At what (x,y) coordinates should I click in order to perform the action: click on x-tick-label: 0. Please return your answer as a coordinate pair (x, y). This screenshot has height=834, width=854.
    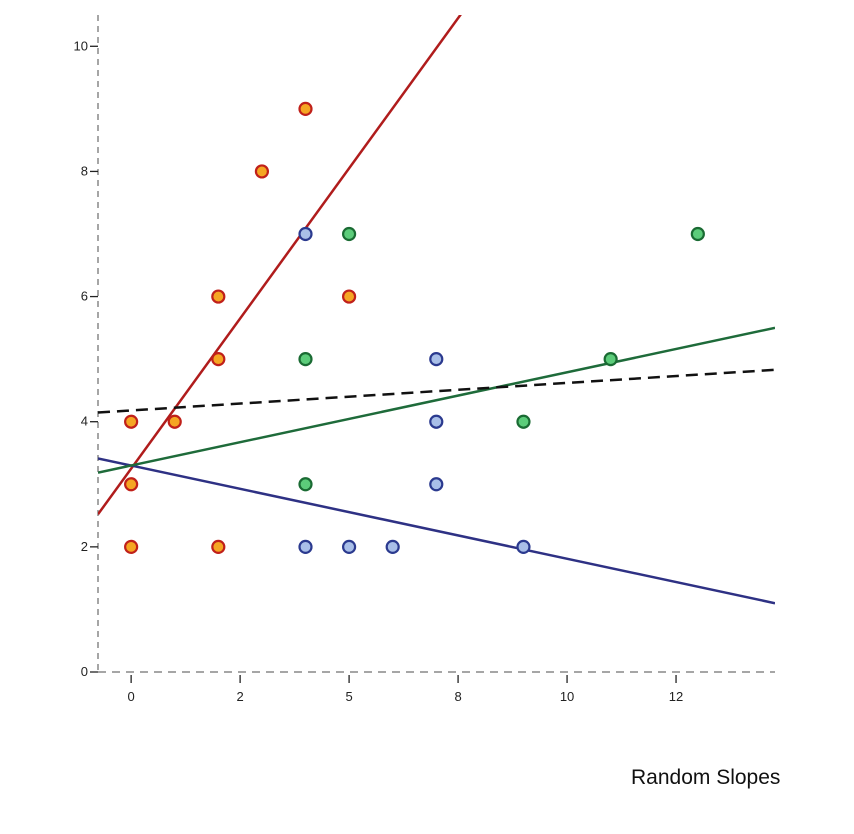
    Looking at the image, I should click on (131, 696).